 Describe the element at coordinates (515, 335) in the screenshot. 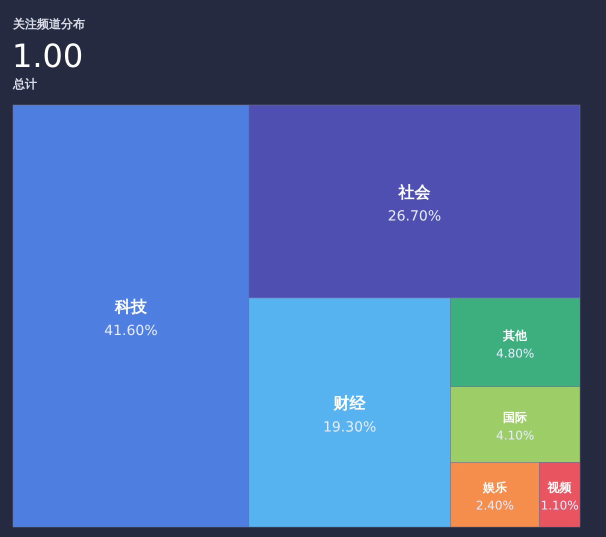

I see `category-label: 其他` at that location.